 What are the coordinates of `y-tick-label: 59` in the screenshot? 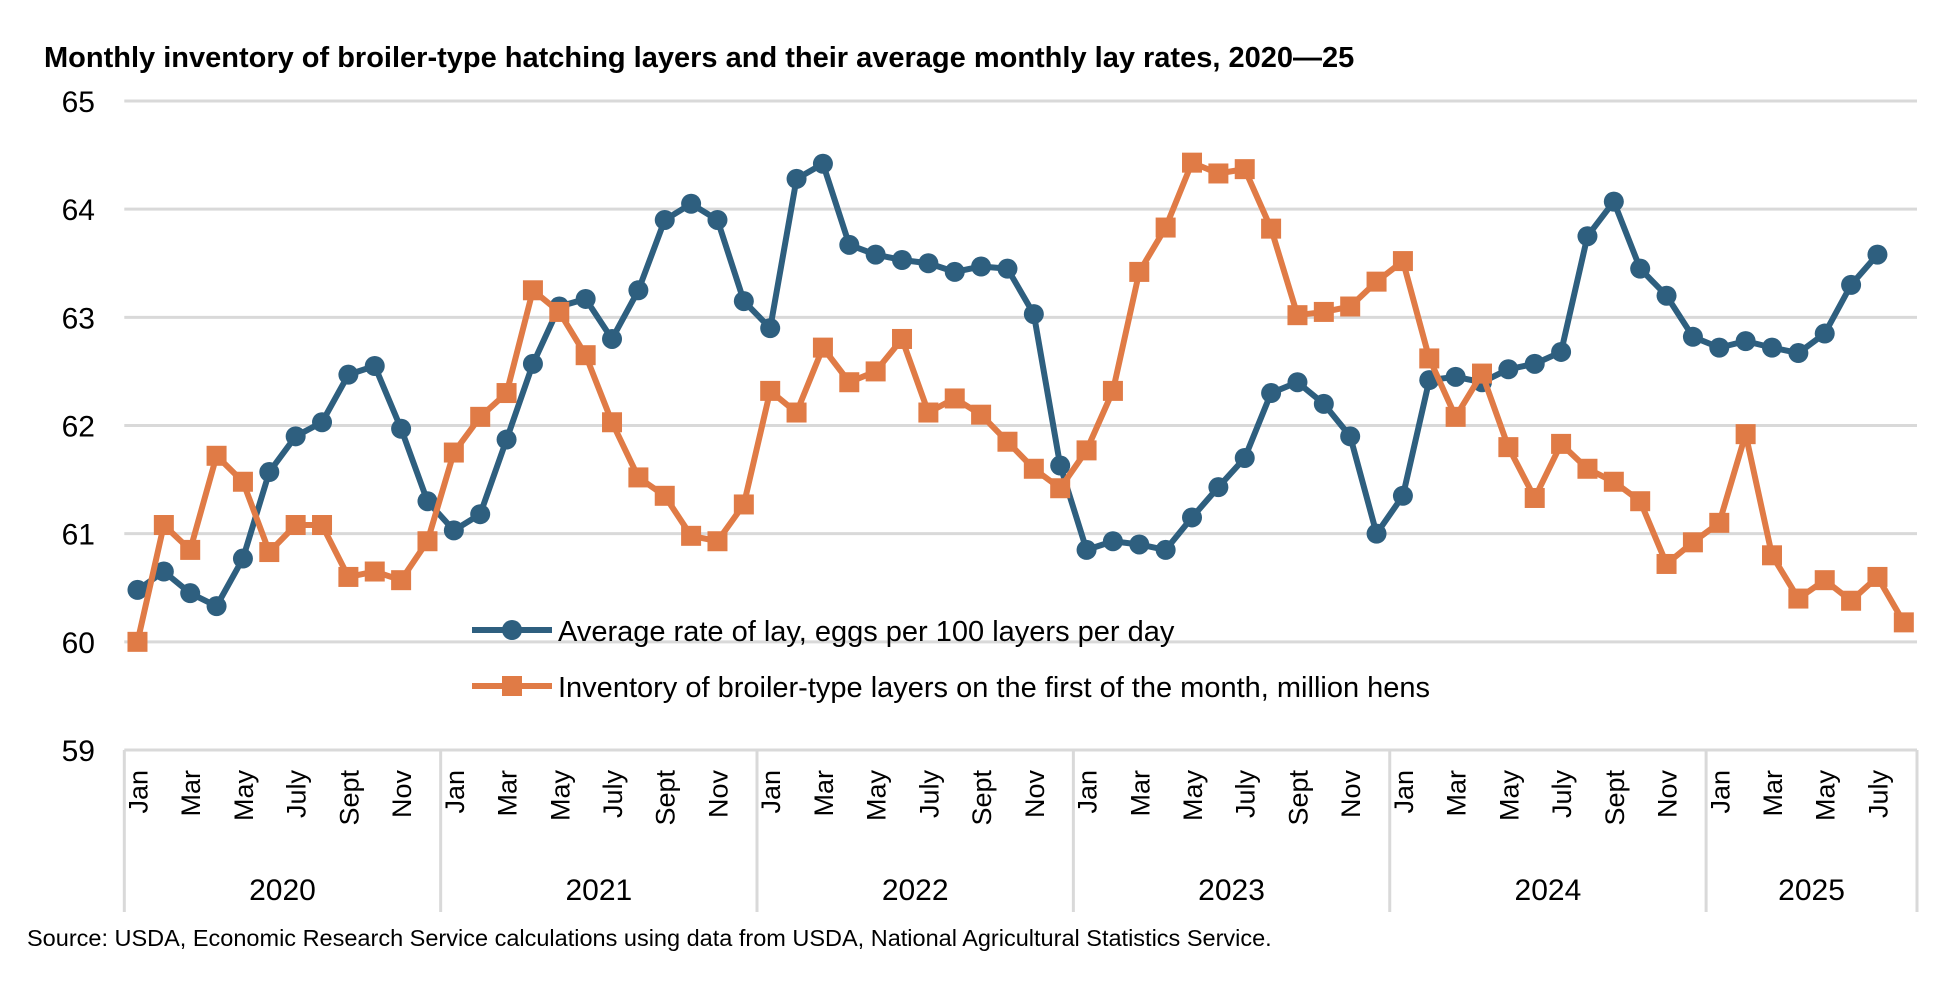 It's located at (78, 751).